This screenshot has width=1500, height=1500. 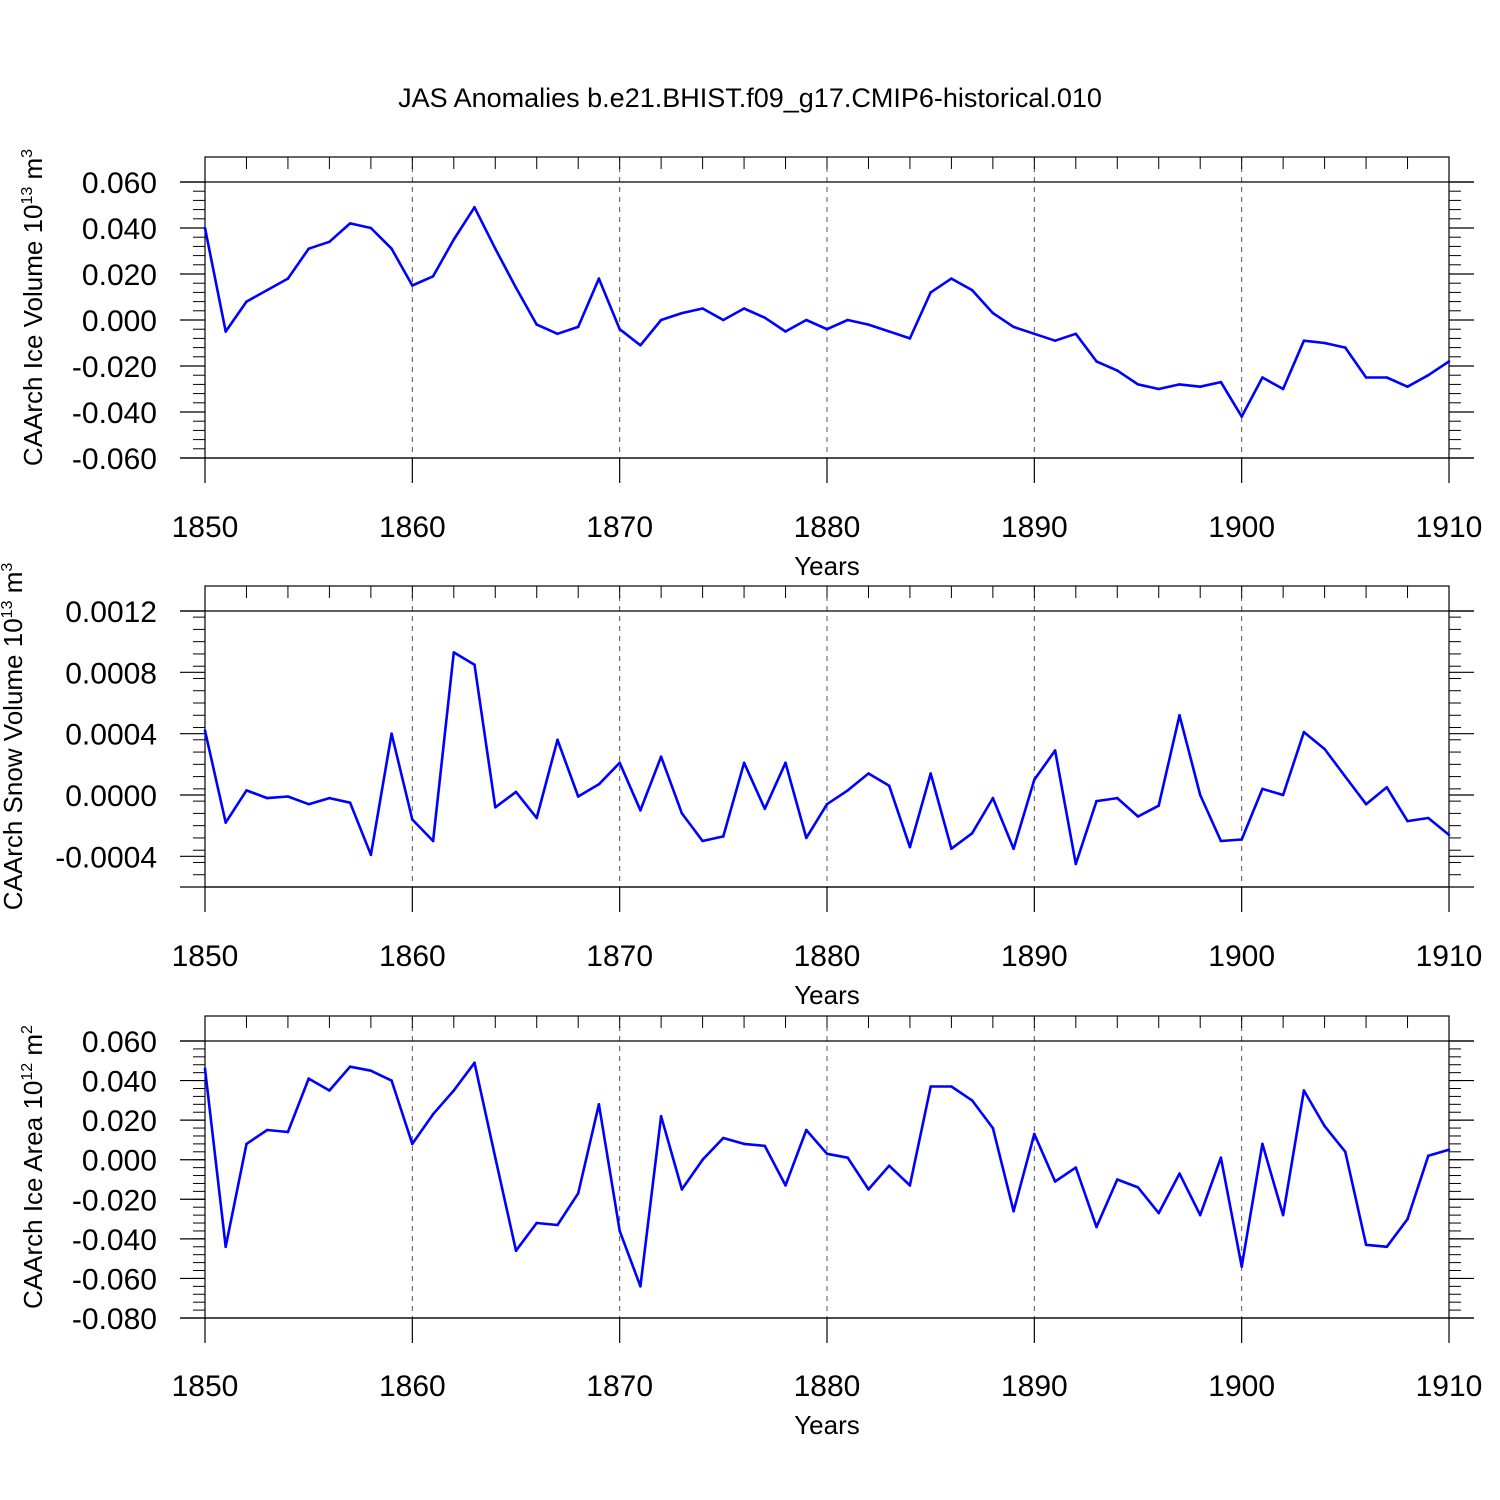 I want to click on y-tick-label: 0.040, so click(x=119, y=229).